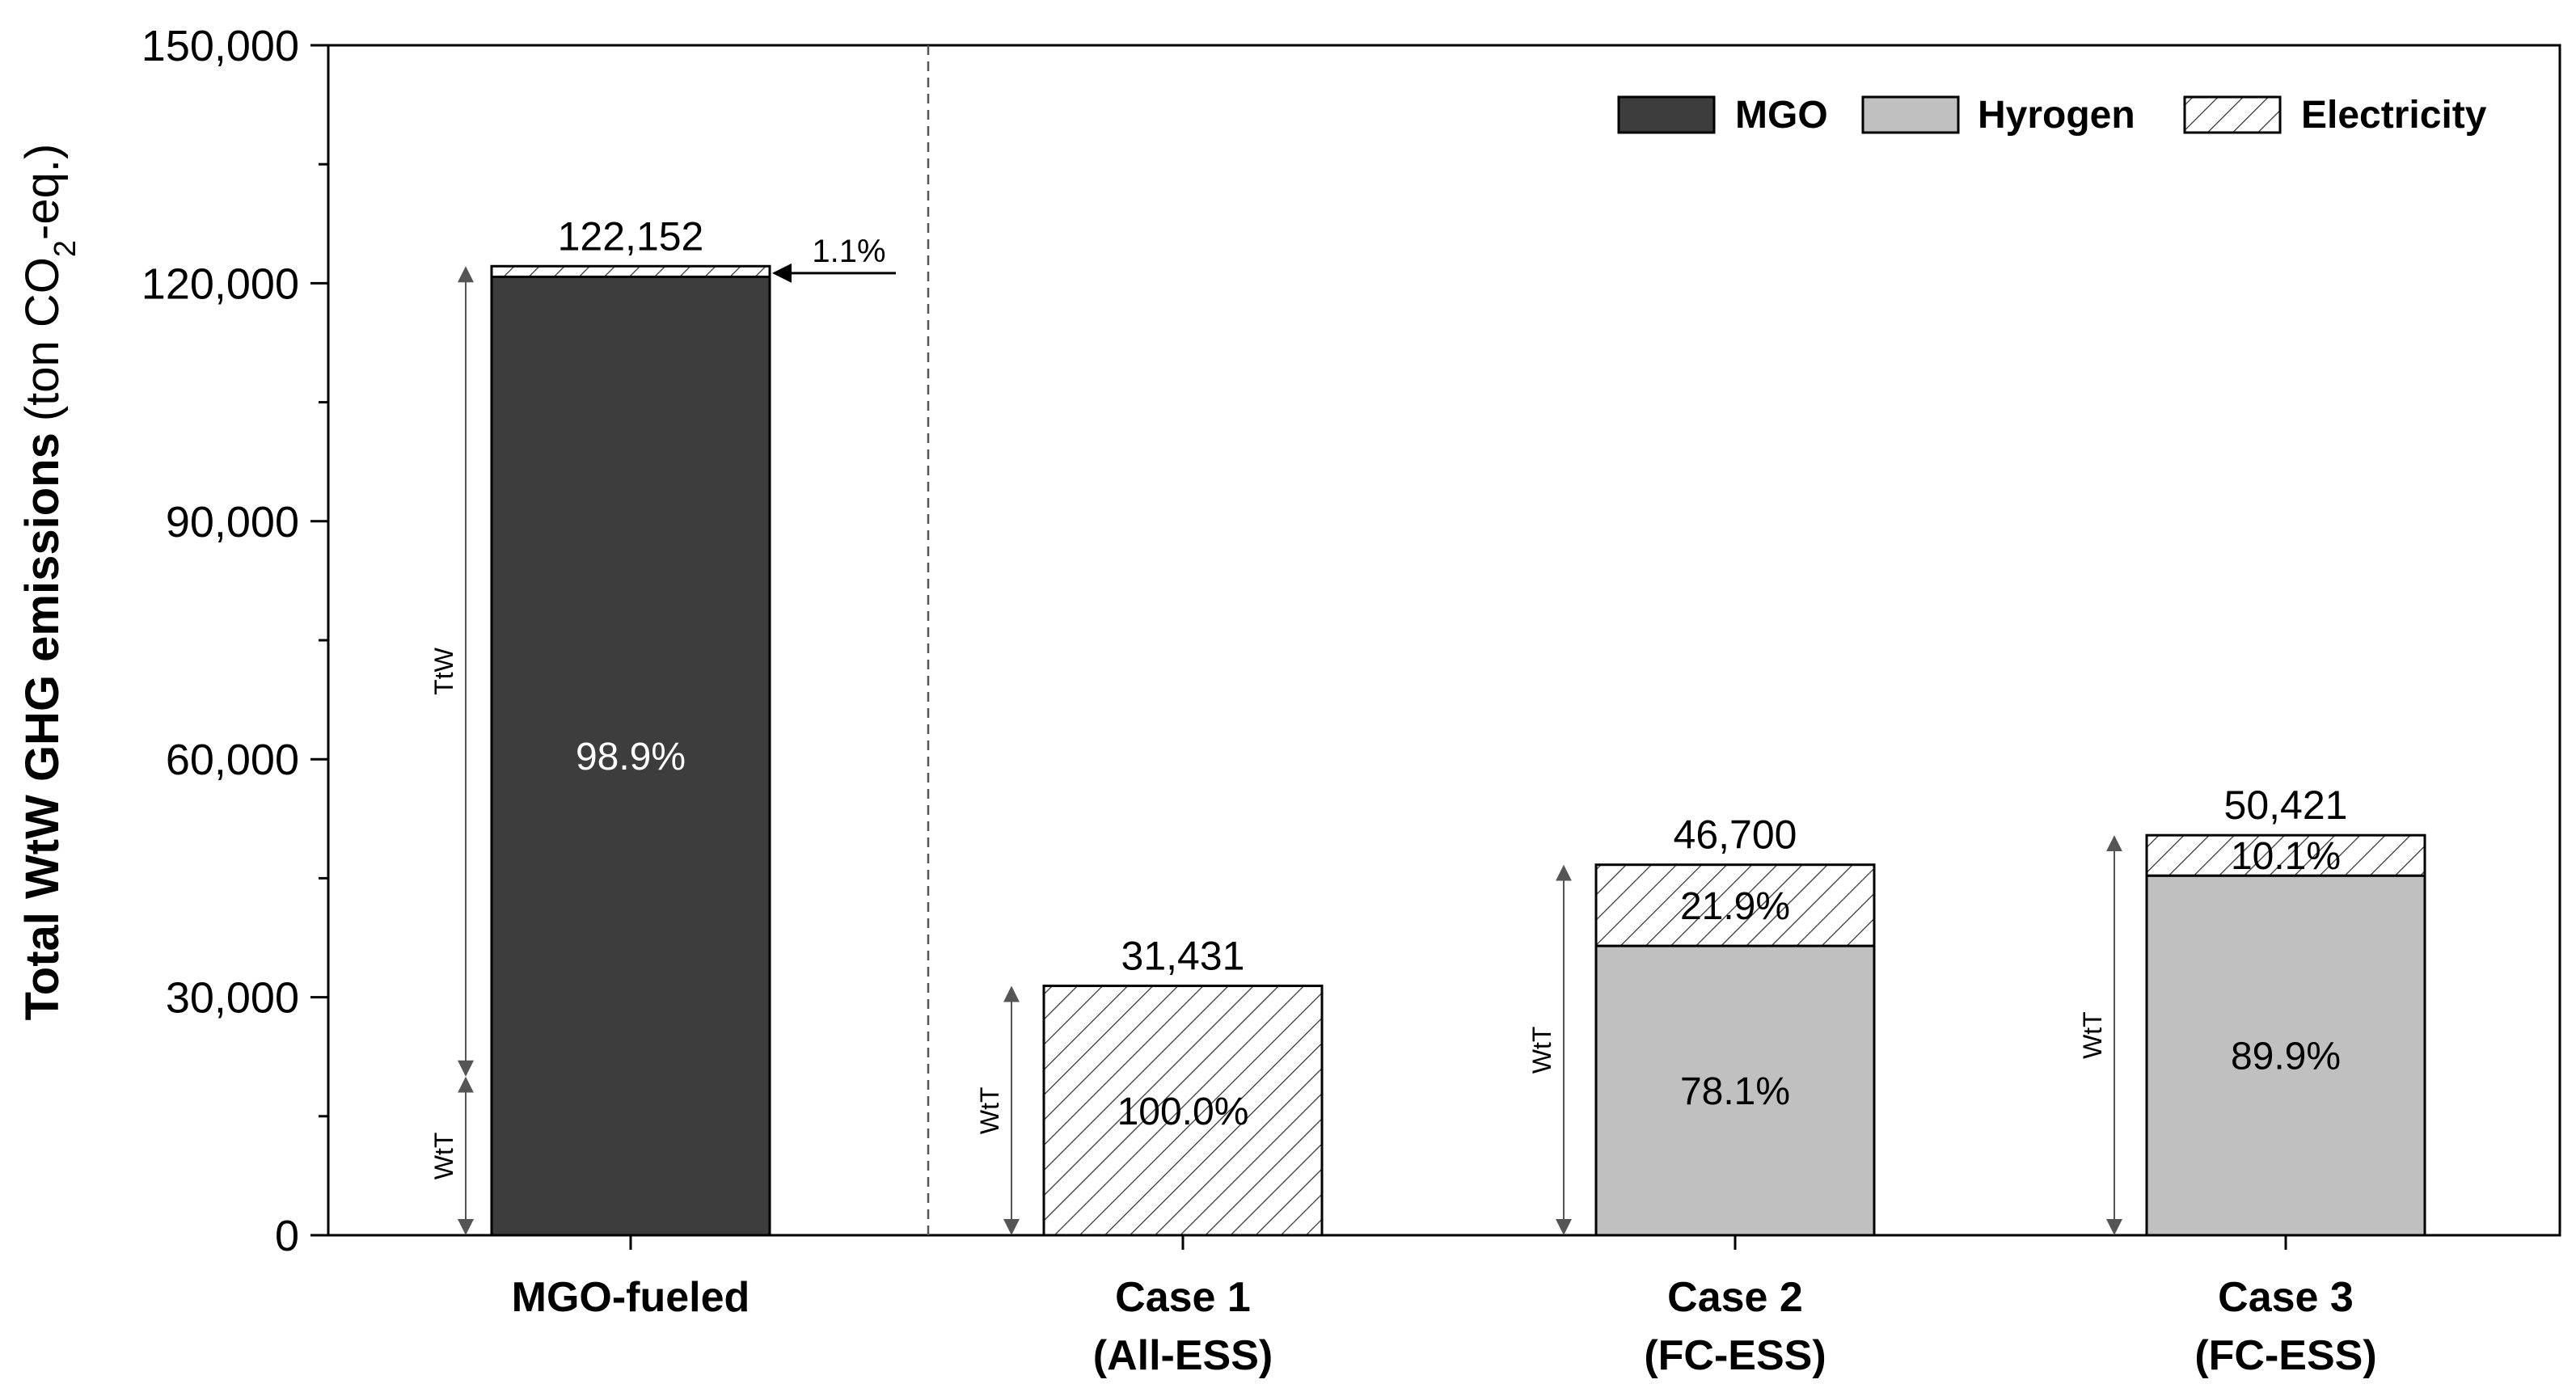 Image resolution: width=2576 pixels, height=1388 pixels. What do you see at coordinates (220, 284) in the screenshot?
I see `y-tick-label: 120,000` at bounding box center [220, 284].